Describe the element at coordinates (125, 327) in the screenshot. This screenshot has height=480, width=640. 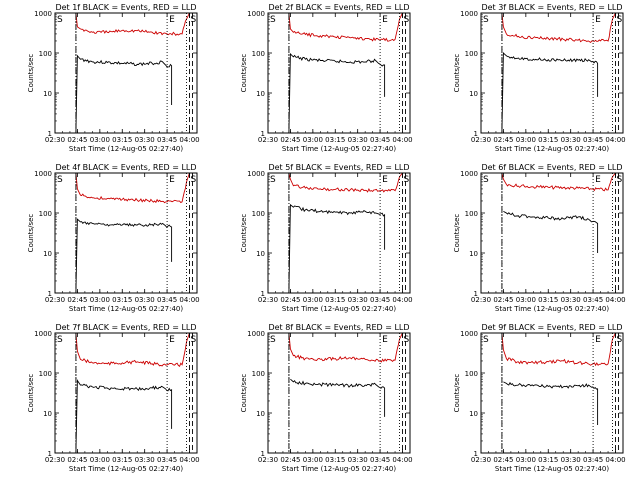
I see `panel-title: Det 7f BLACK = Events, RED = LLD` at that location.